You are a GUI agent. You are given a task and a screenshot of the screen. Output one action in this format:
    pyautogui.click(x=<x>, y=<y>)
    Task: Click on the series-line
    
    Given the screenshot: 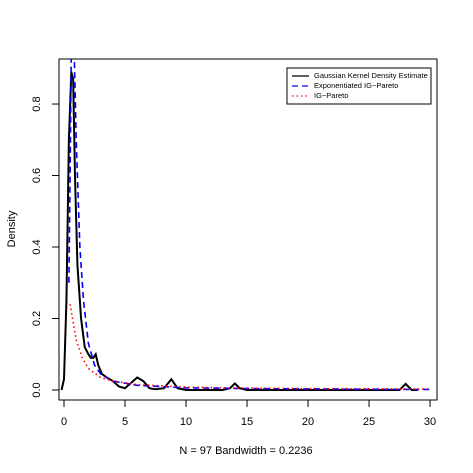 What is the action you would take?
    pyautogui.click(x=250, y=347)
    